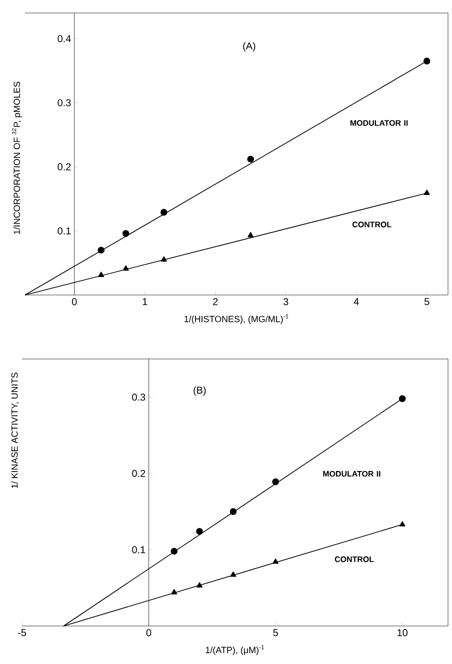 The image size is (452, 664). Describe the element at coordinates (17, 158) in the screenshot. I see `y-axis-title: 1/INCORPORATION OF $^{32}$P, pMOLES` at that location.